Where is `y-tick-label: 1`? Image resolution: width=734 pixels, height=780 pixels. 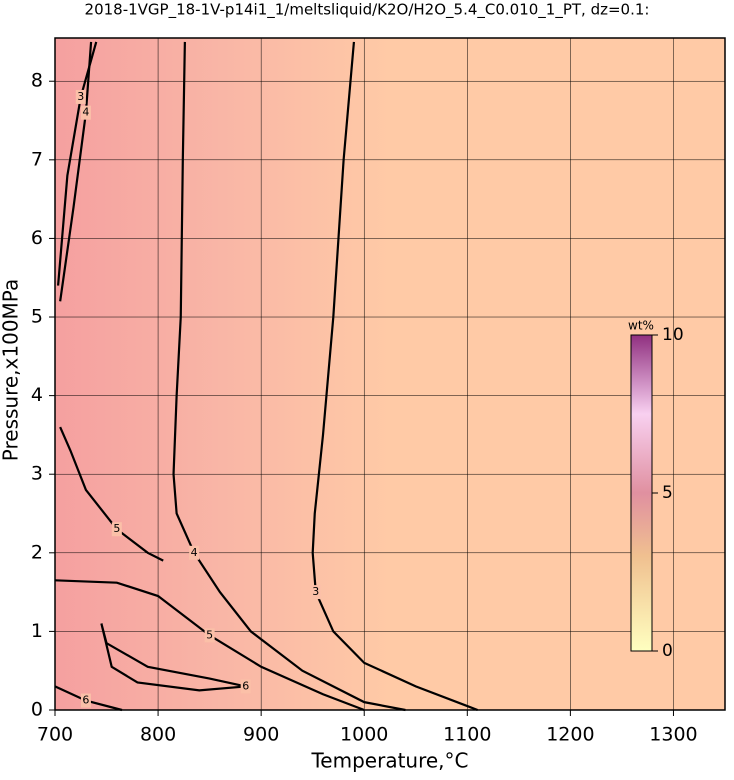
y-tick-label: 1 is located at coordinates (37, 631).